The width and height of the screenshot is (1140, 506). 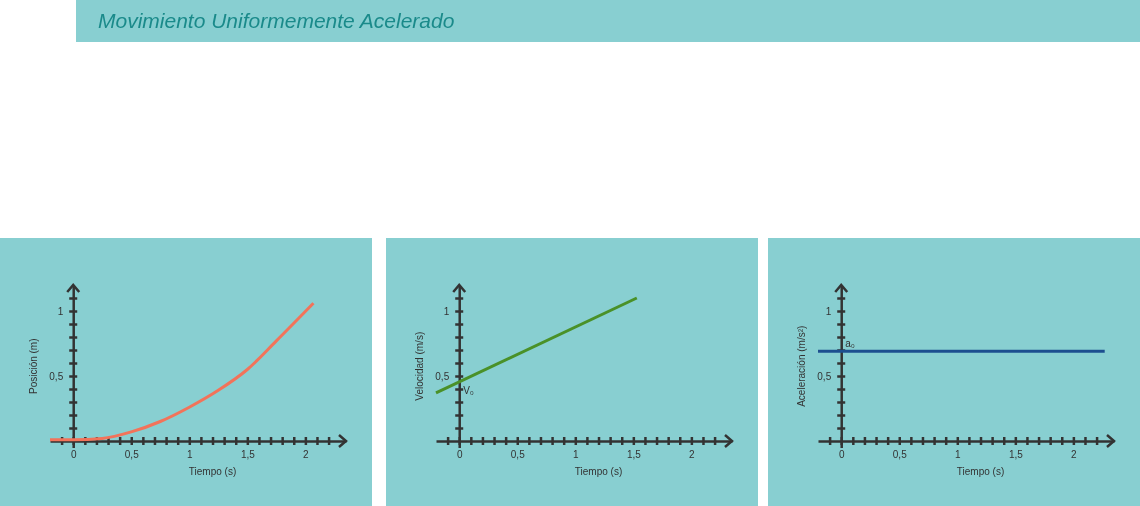 What do you see at coordinates (469, 391) in the screenshot?
I see `annotation: V₀` at bounding box center [469, 391].